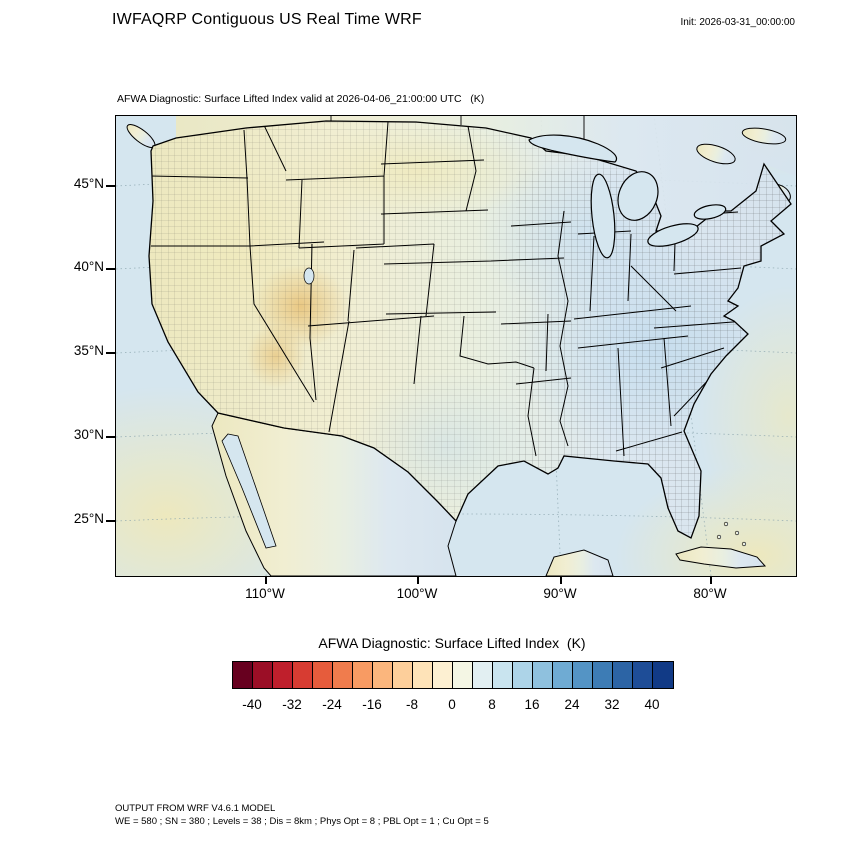 Image resolution: width=850 pixels, height=850 pixels. Describe the element at coordinates (612, 704) in the screenshot. I see `colorbar-tick-label: 32` at that location.